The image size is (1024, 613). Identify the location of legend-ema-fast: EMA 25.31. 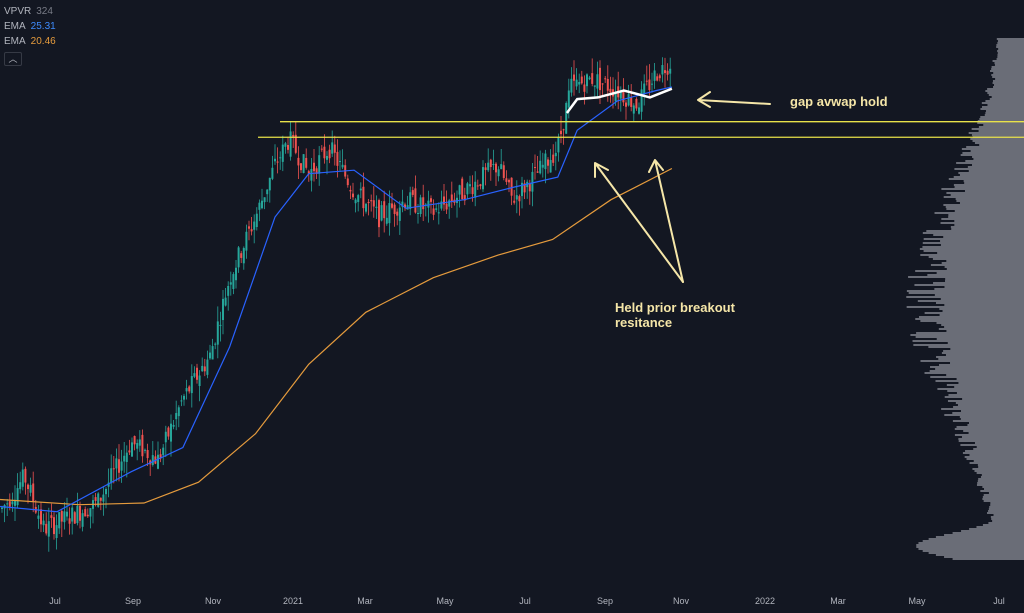
(30, 26).